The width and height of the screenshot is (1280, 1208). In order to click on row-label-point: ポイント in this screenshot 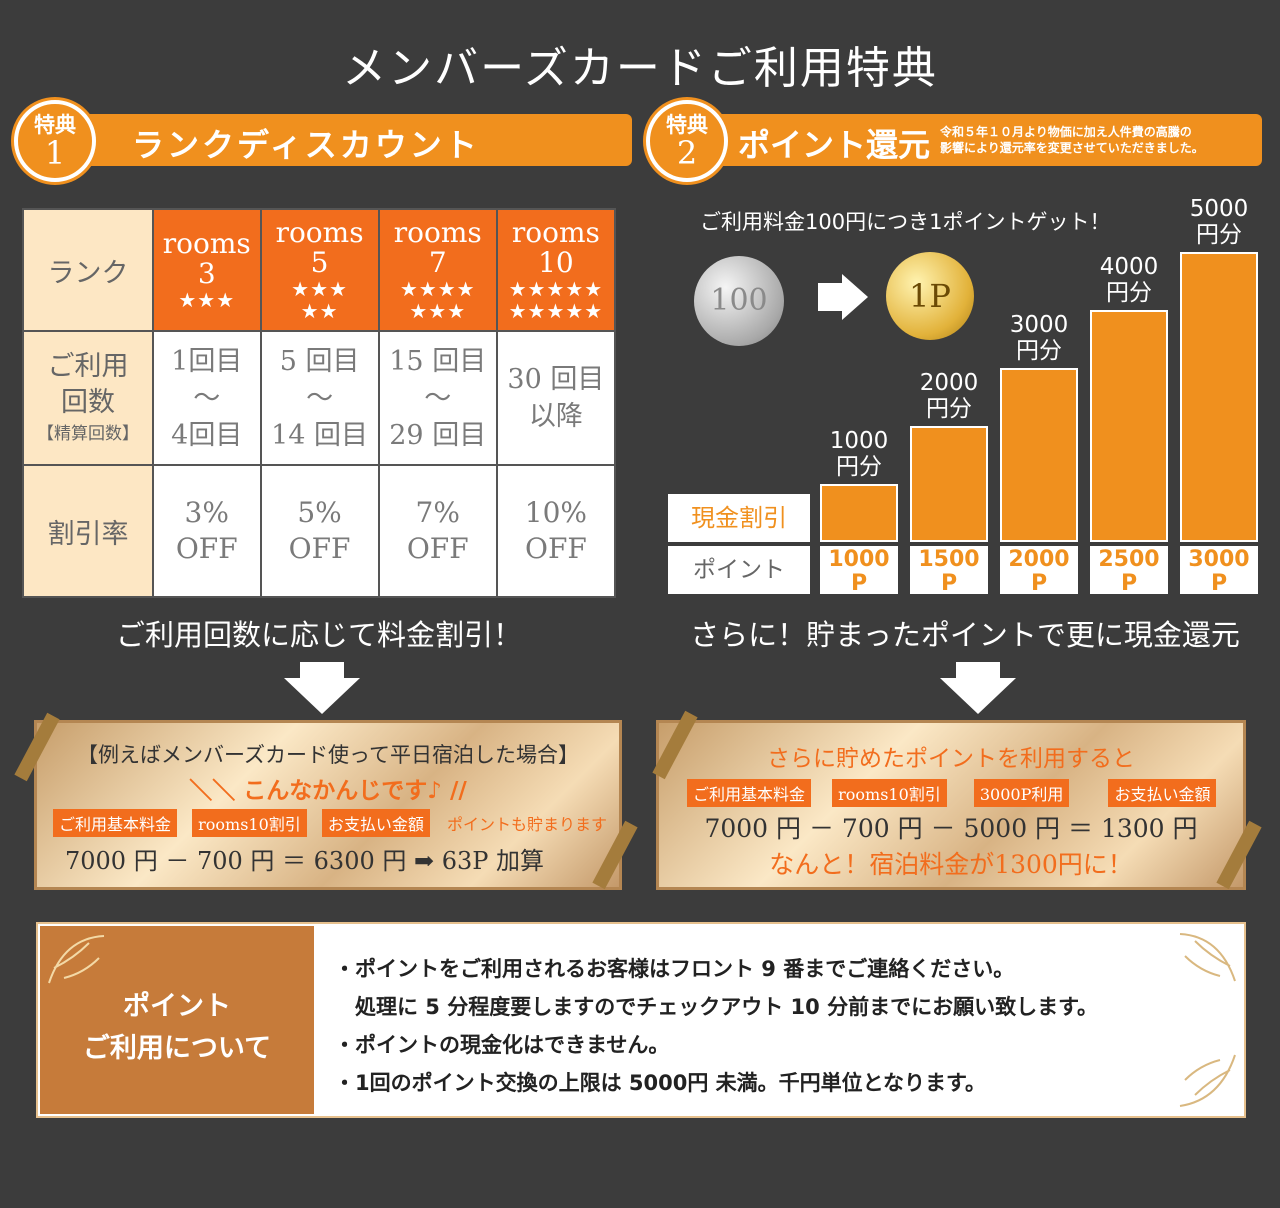, I will do `click(739, 570)`.